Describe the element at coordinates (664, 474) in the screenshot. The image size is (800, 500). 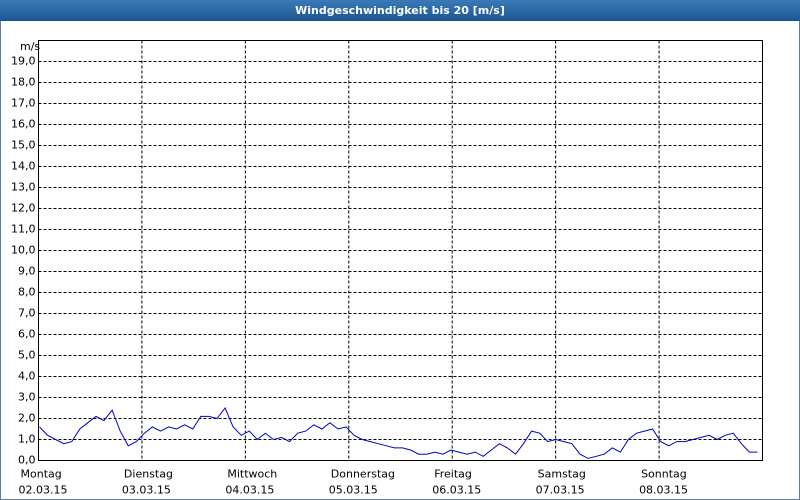
I see `x-tick-label: Sonntag` at that location.